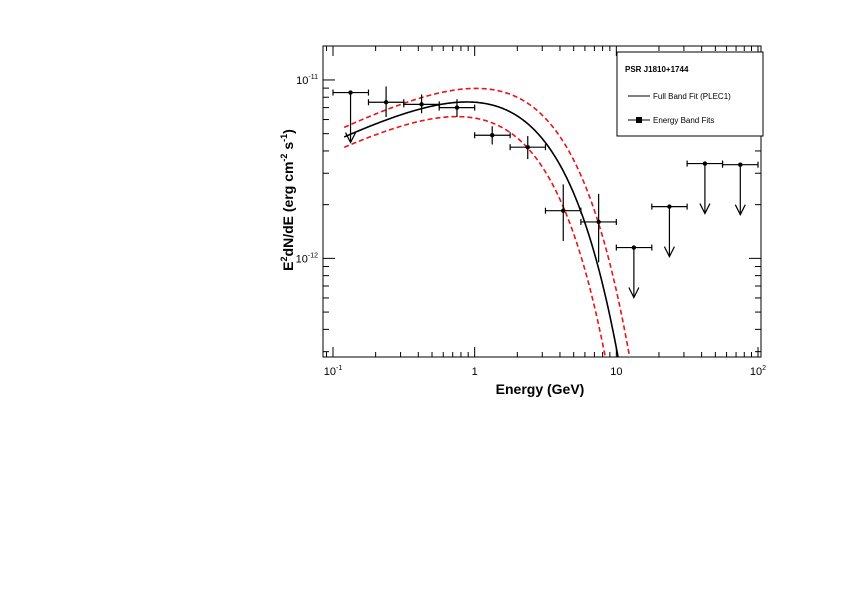 The width and height of the screenshot is (842, 595). I want to click on model-fit-line, so click(481, 229).